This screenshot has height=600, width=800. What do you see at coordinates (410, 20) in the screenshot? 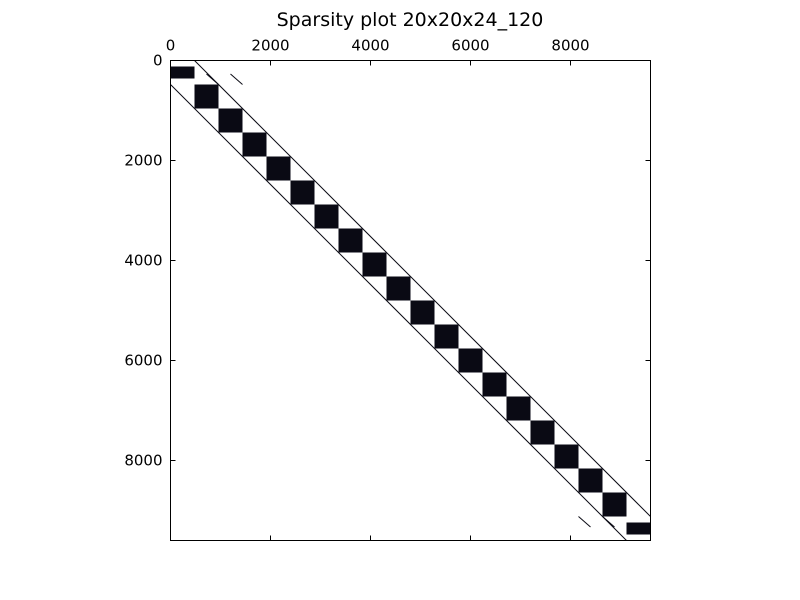
I see `chart-title: Sparsity plot 20x20x24_120` at bounding box center [410, 20].